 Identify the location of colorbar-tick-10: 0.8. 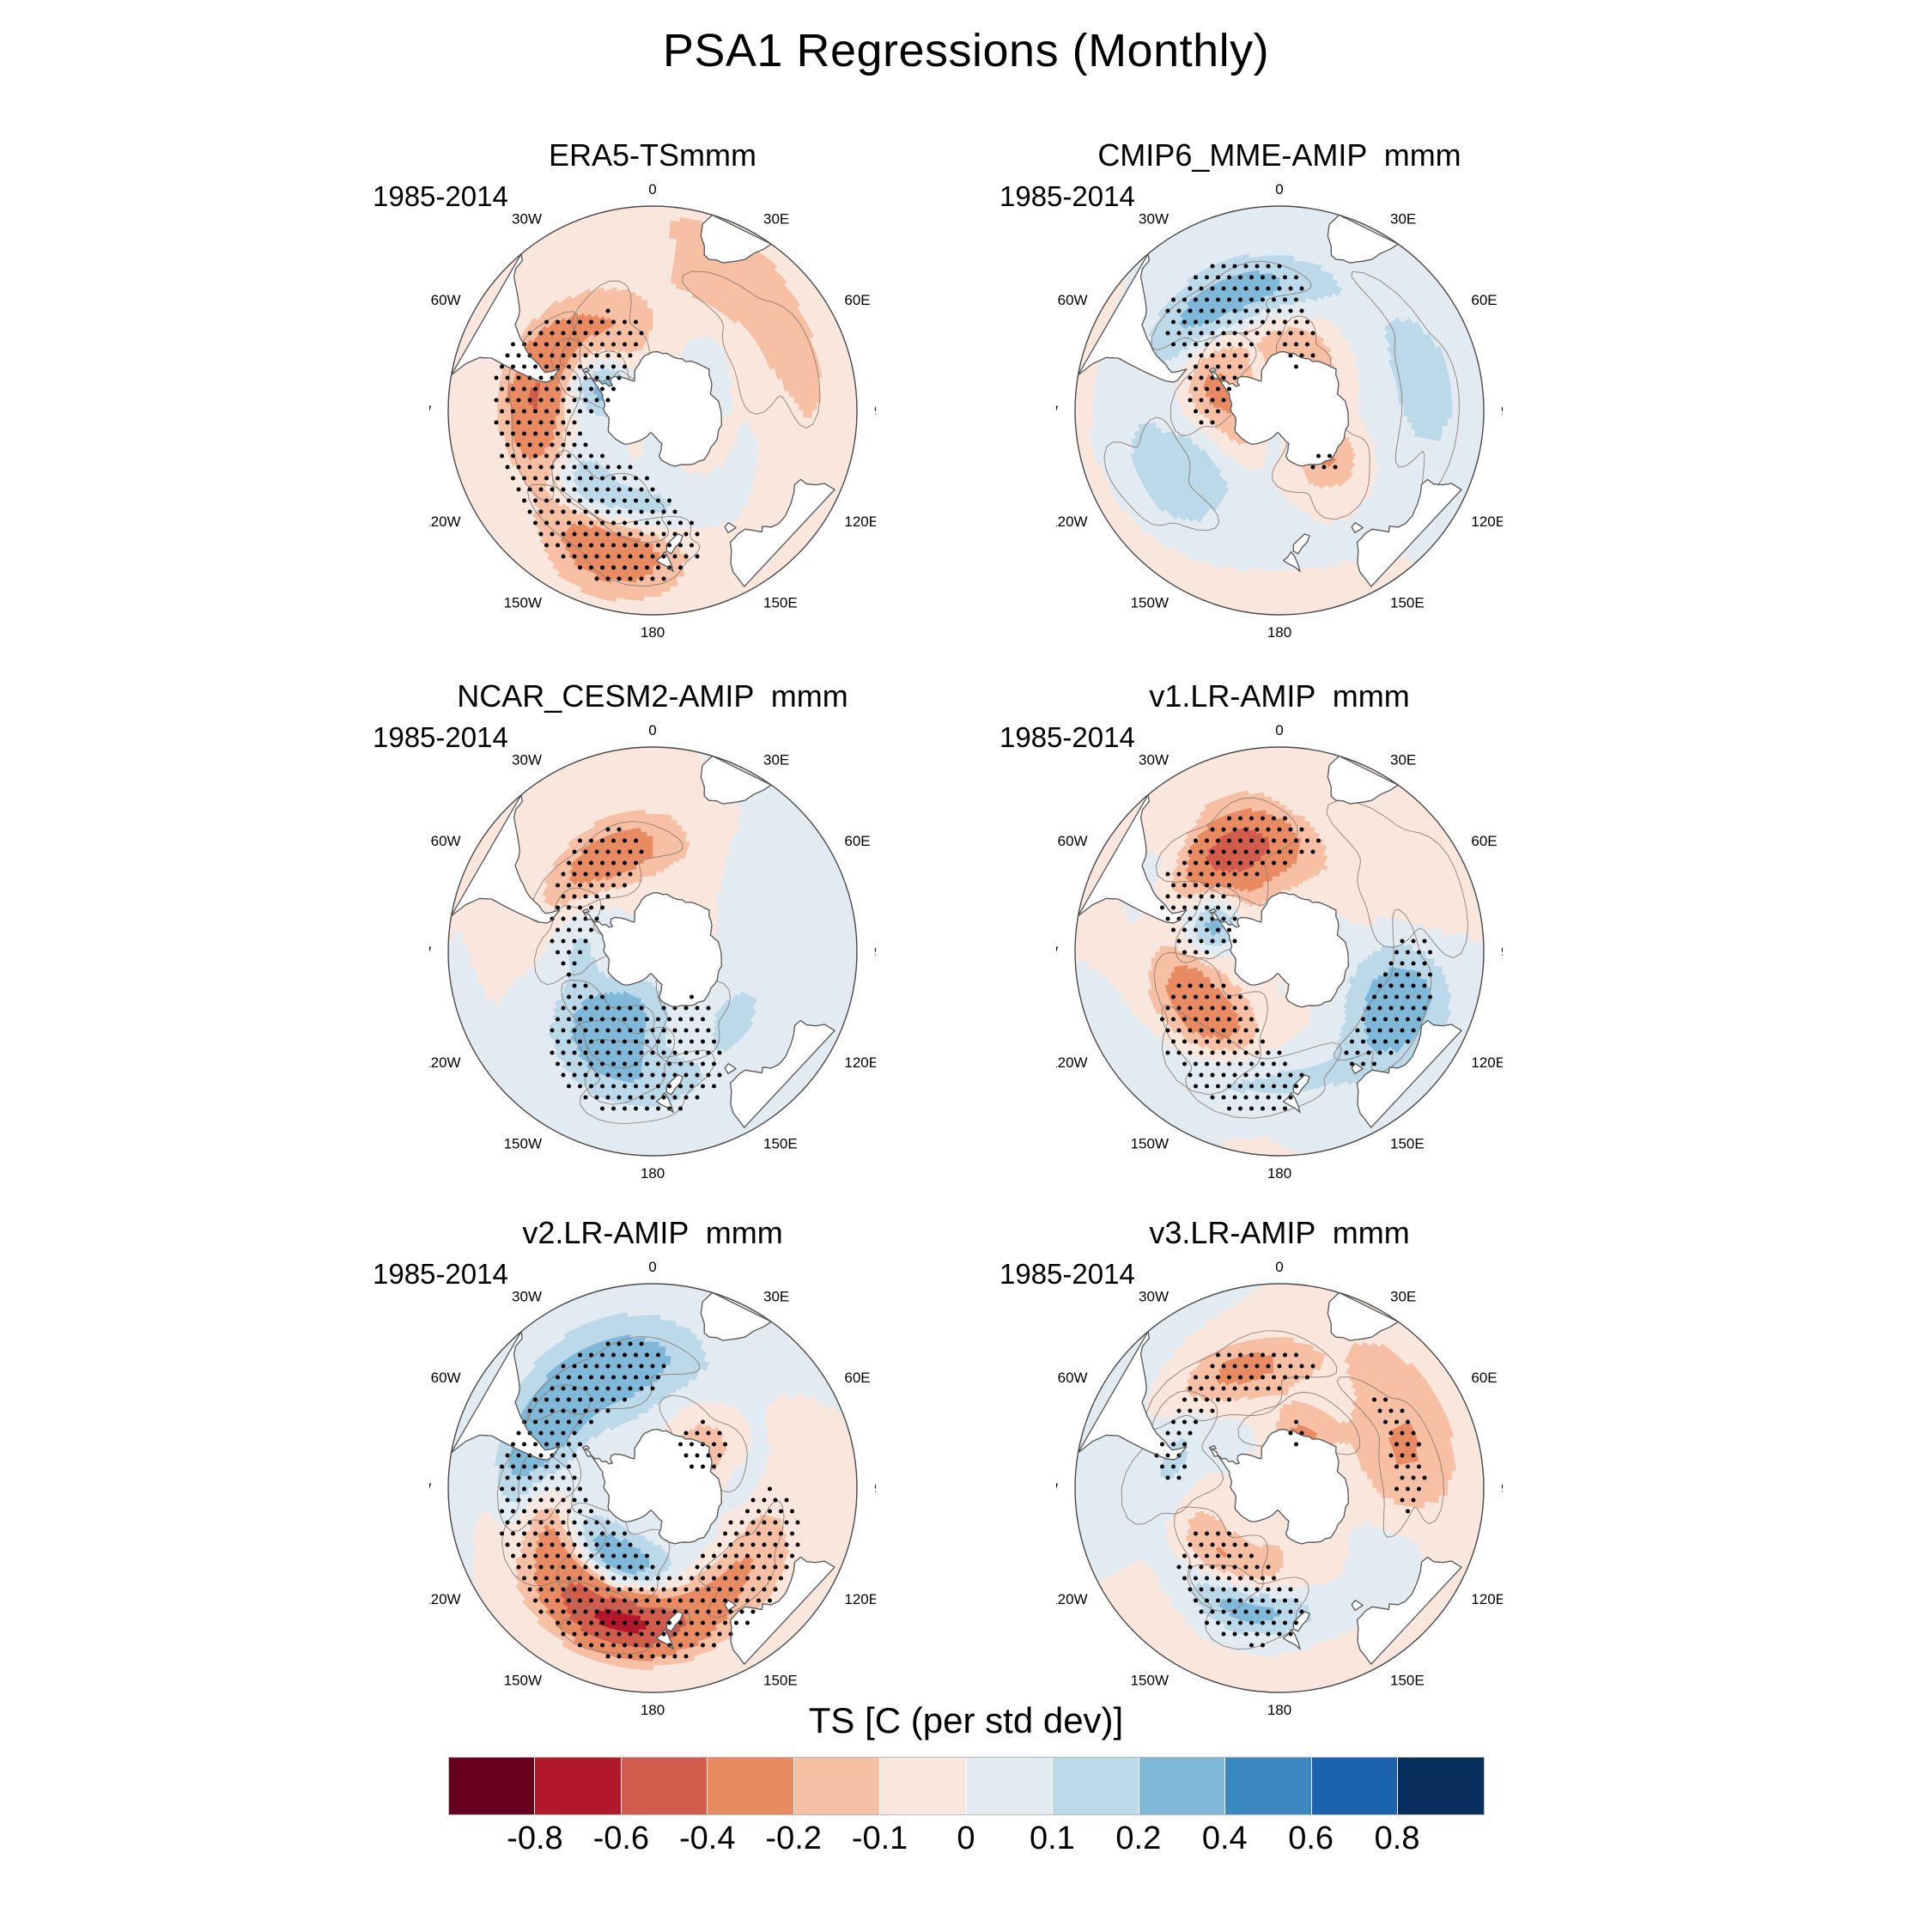
(1397, 1838).